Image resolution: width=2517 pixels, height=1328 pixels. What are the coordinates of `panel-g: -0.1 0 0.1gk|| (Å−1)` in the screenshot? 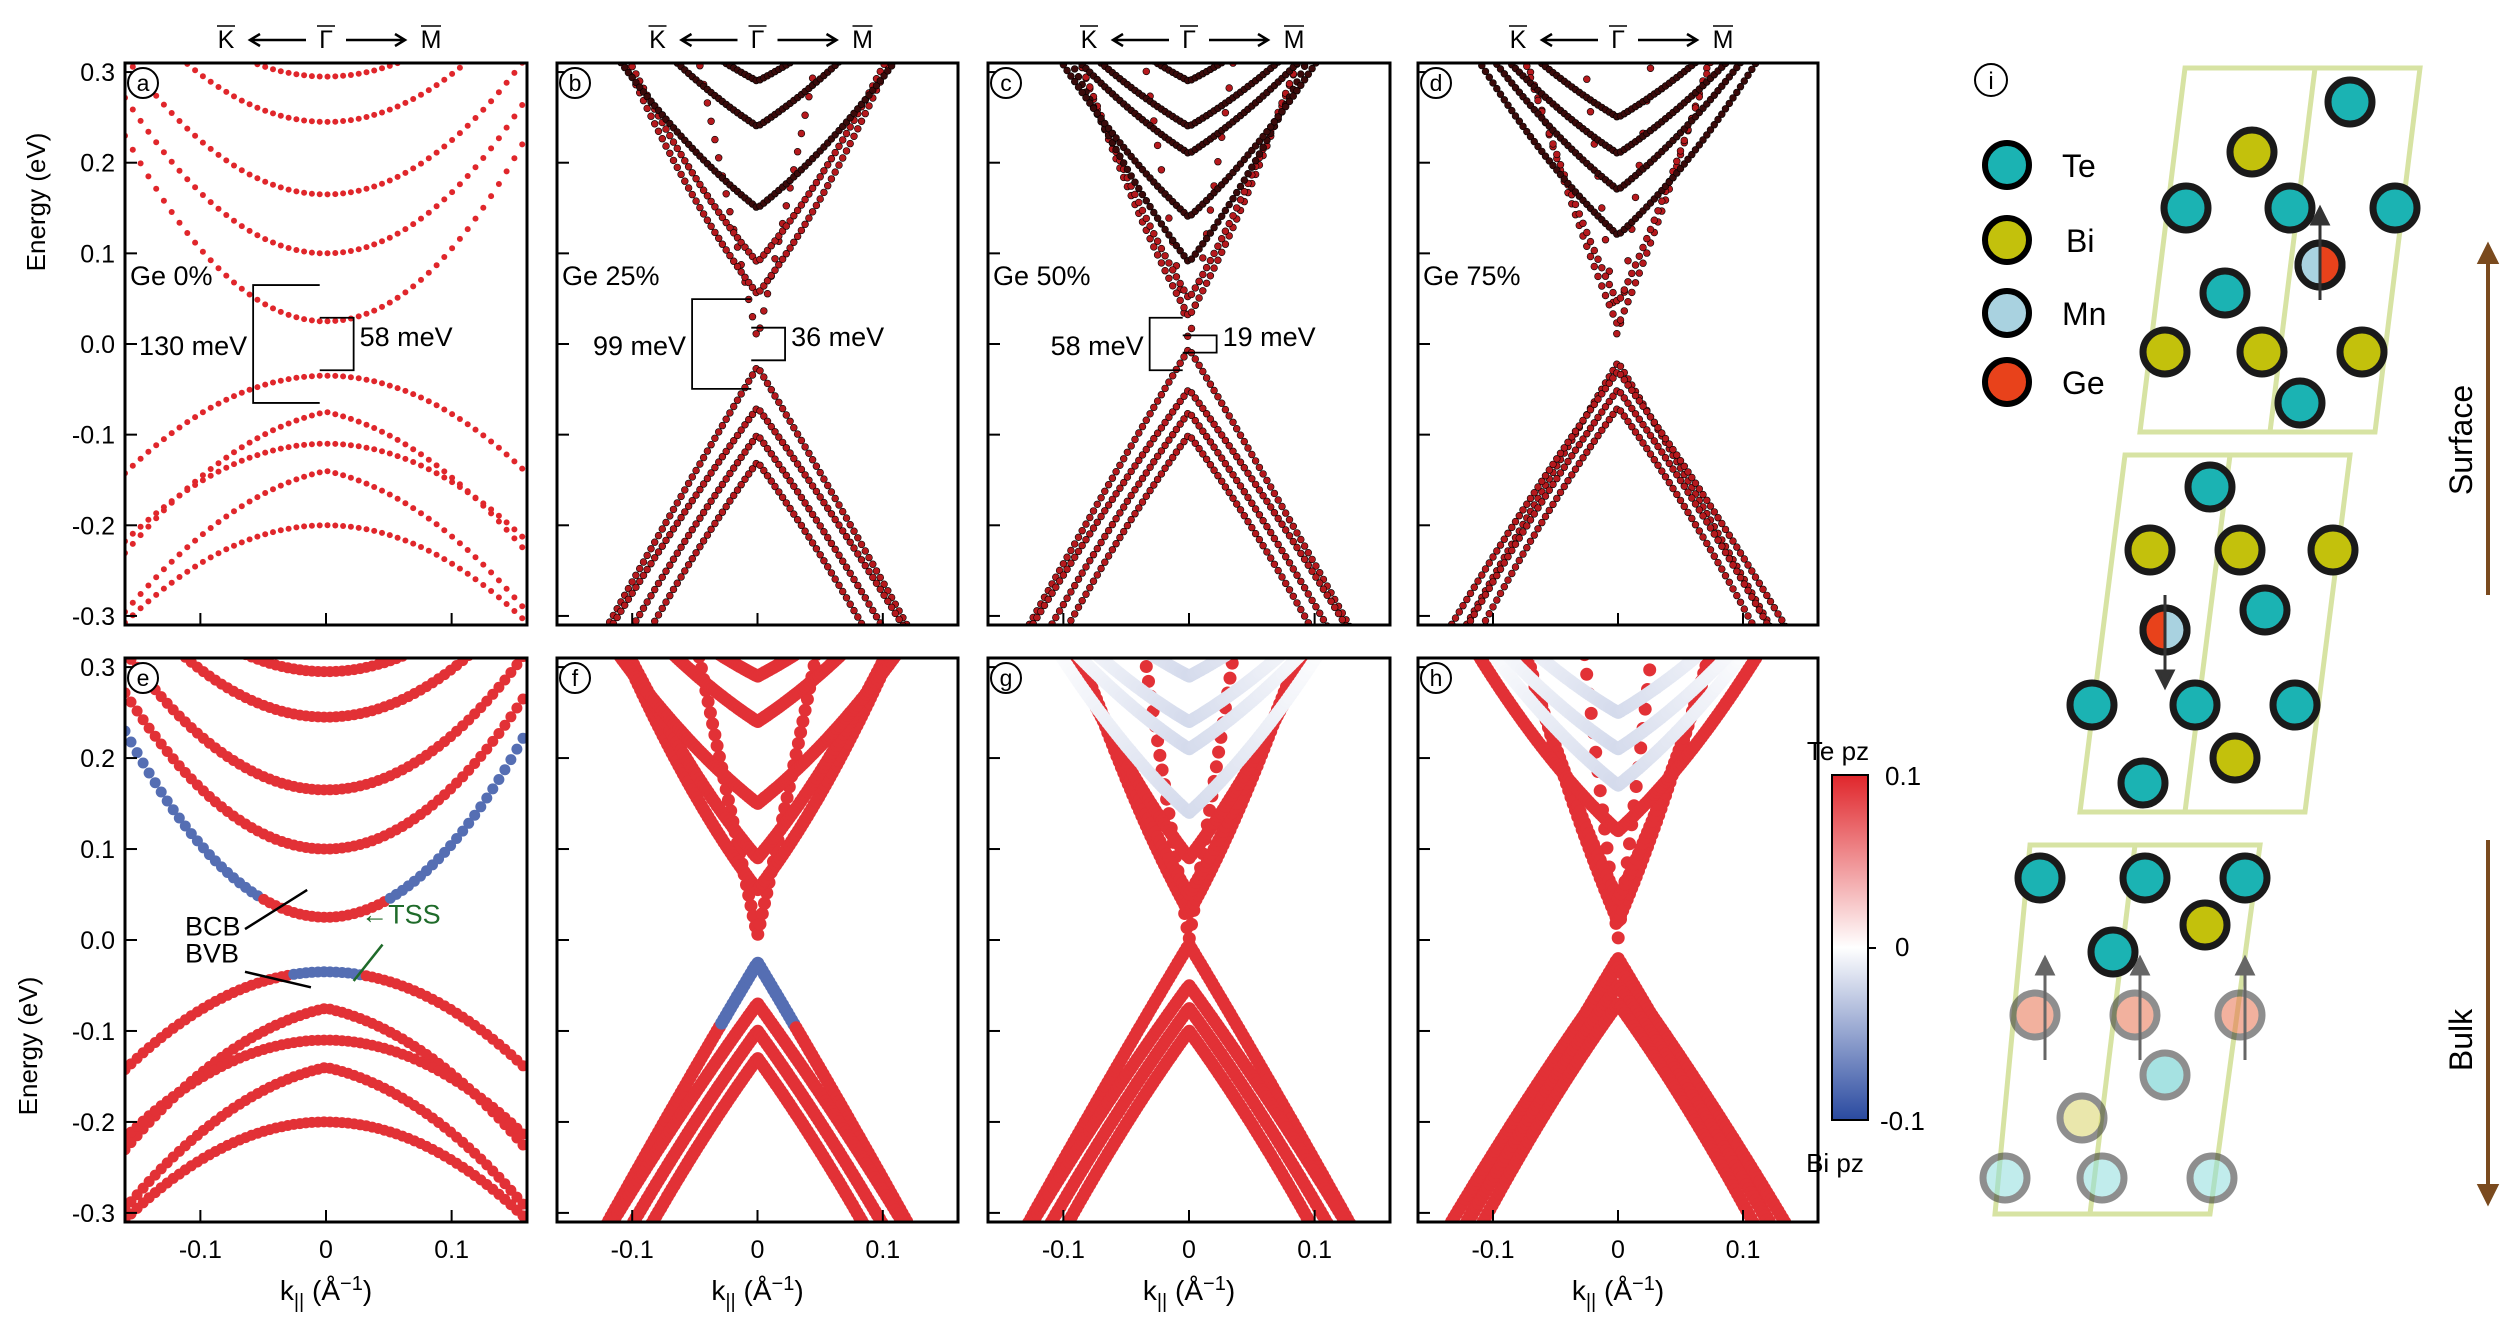 It's located at (1189, 975).